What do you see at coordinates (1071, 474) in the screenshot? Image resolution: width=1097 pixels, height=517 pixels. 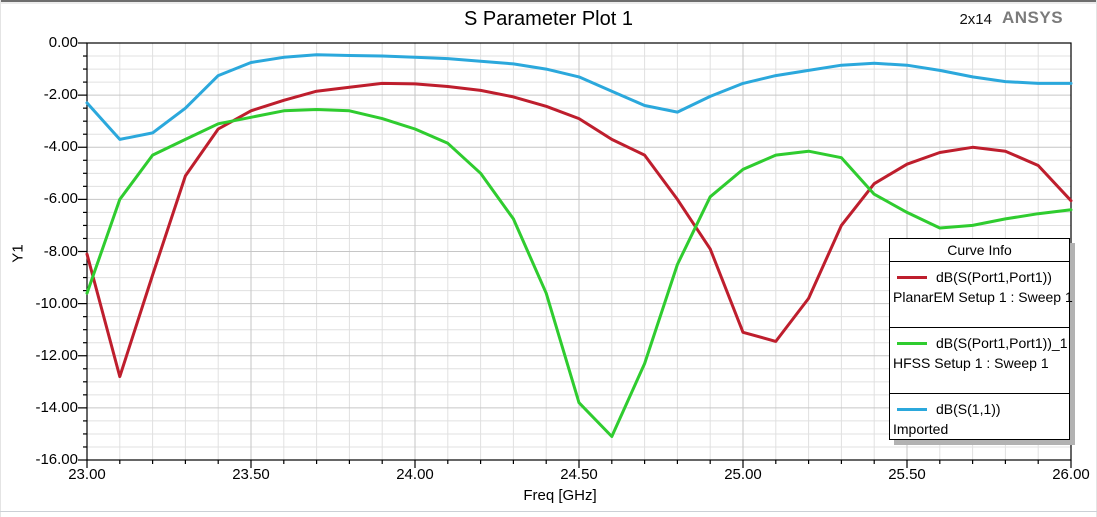 I see `x-tick-label: 26.00` at bounding box center [1071, 474].